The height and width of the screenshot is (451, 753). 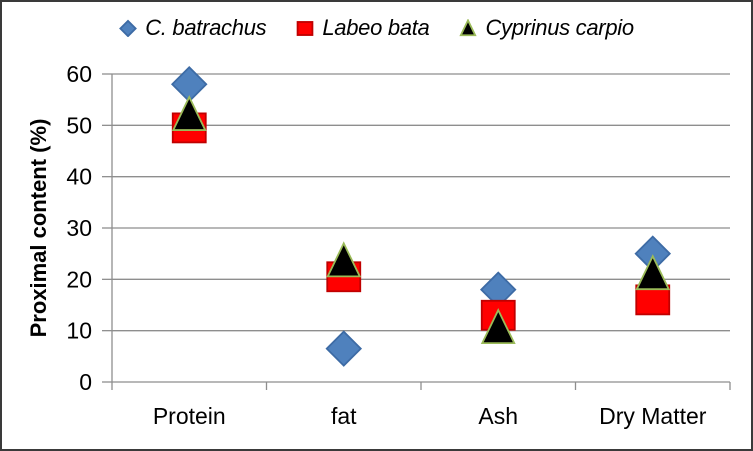 I want to click on triangle-glyph, so click(x=468, y=28).